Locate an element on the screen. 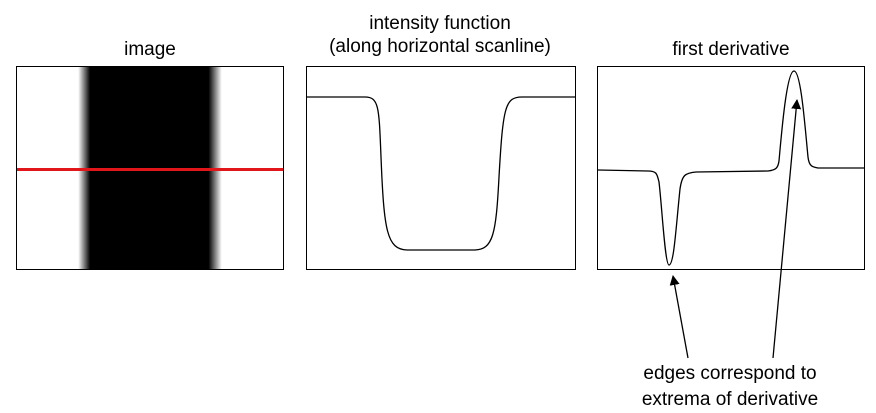 The height and width of the screenshot is (413, 876). image-title: image is located at coordinates (150, 49).